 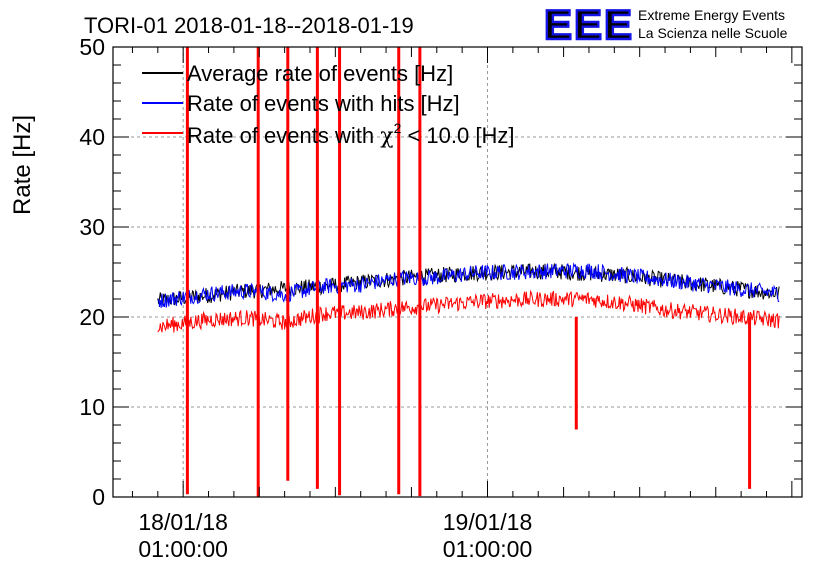 I want to click on logo-letters: EEE, so click(x=589, y=24).